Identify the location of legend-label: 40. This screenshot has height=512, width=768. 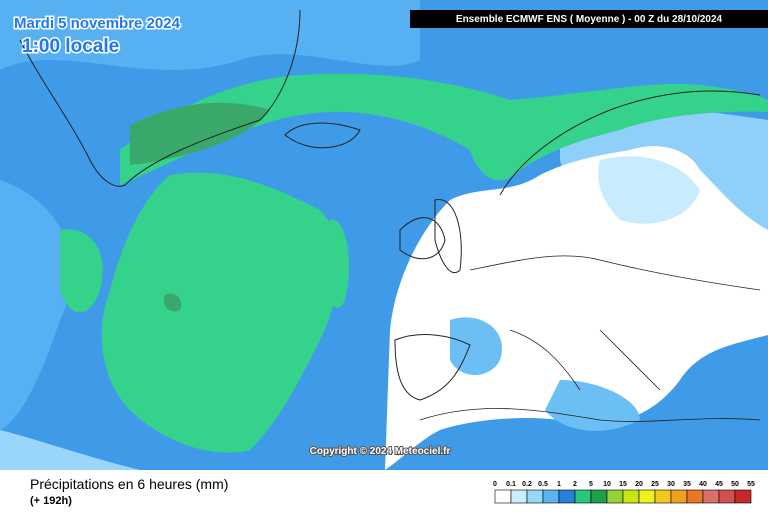
(703, 484).